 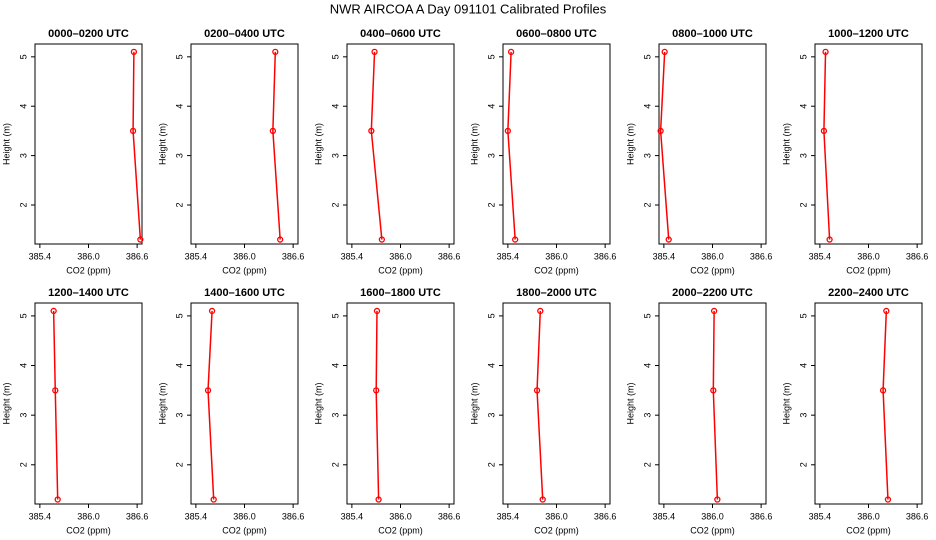 I want to click on panel-title: 1400–1600 UTC, so click(x=244, y=293).